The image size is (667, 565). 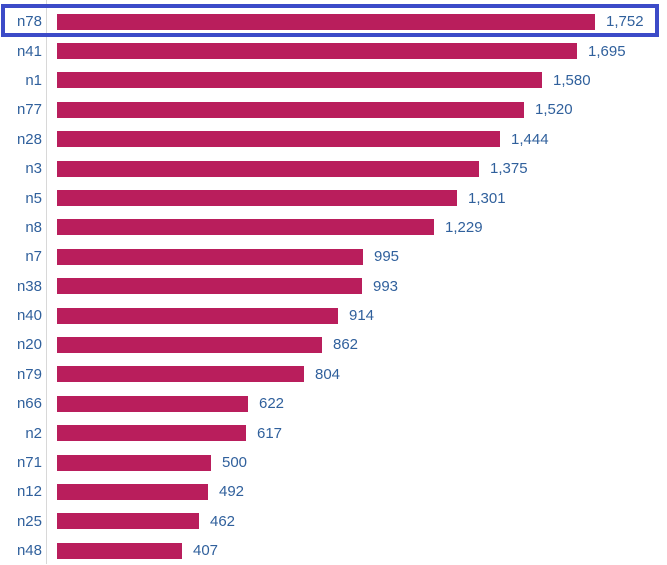 I want to click on bar-area: 1,375, so click(x=292, y=168).